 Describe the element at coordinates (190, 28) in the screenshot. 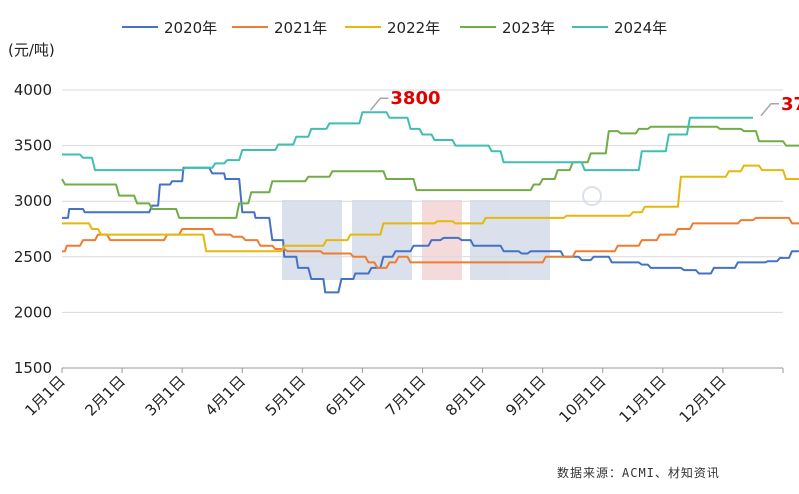

I see `legend-label: 2020年` at that location.